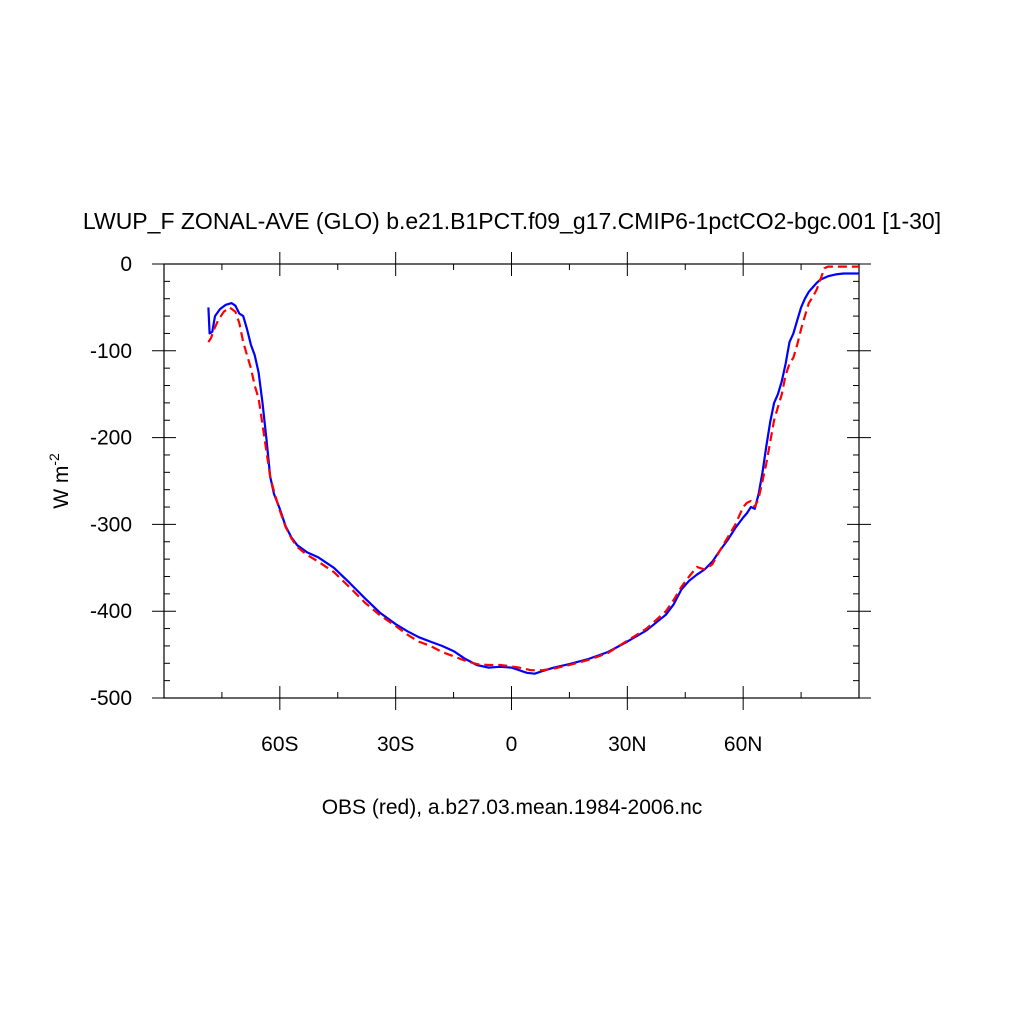 The height and width of the screenshot is (1024, 1024). I want to click on x-tick-label: 30S, so click(395, 744).